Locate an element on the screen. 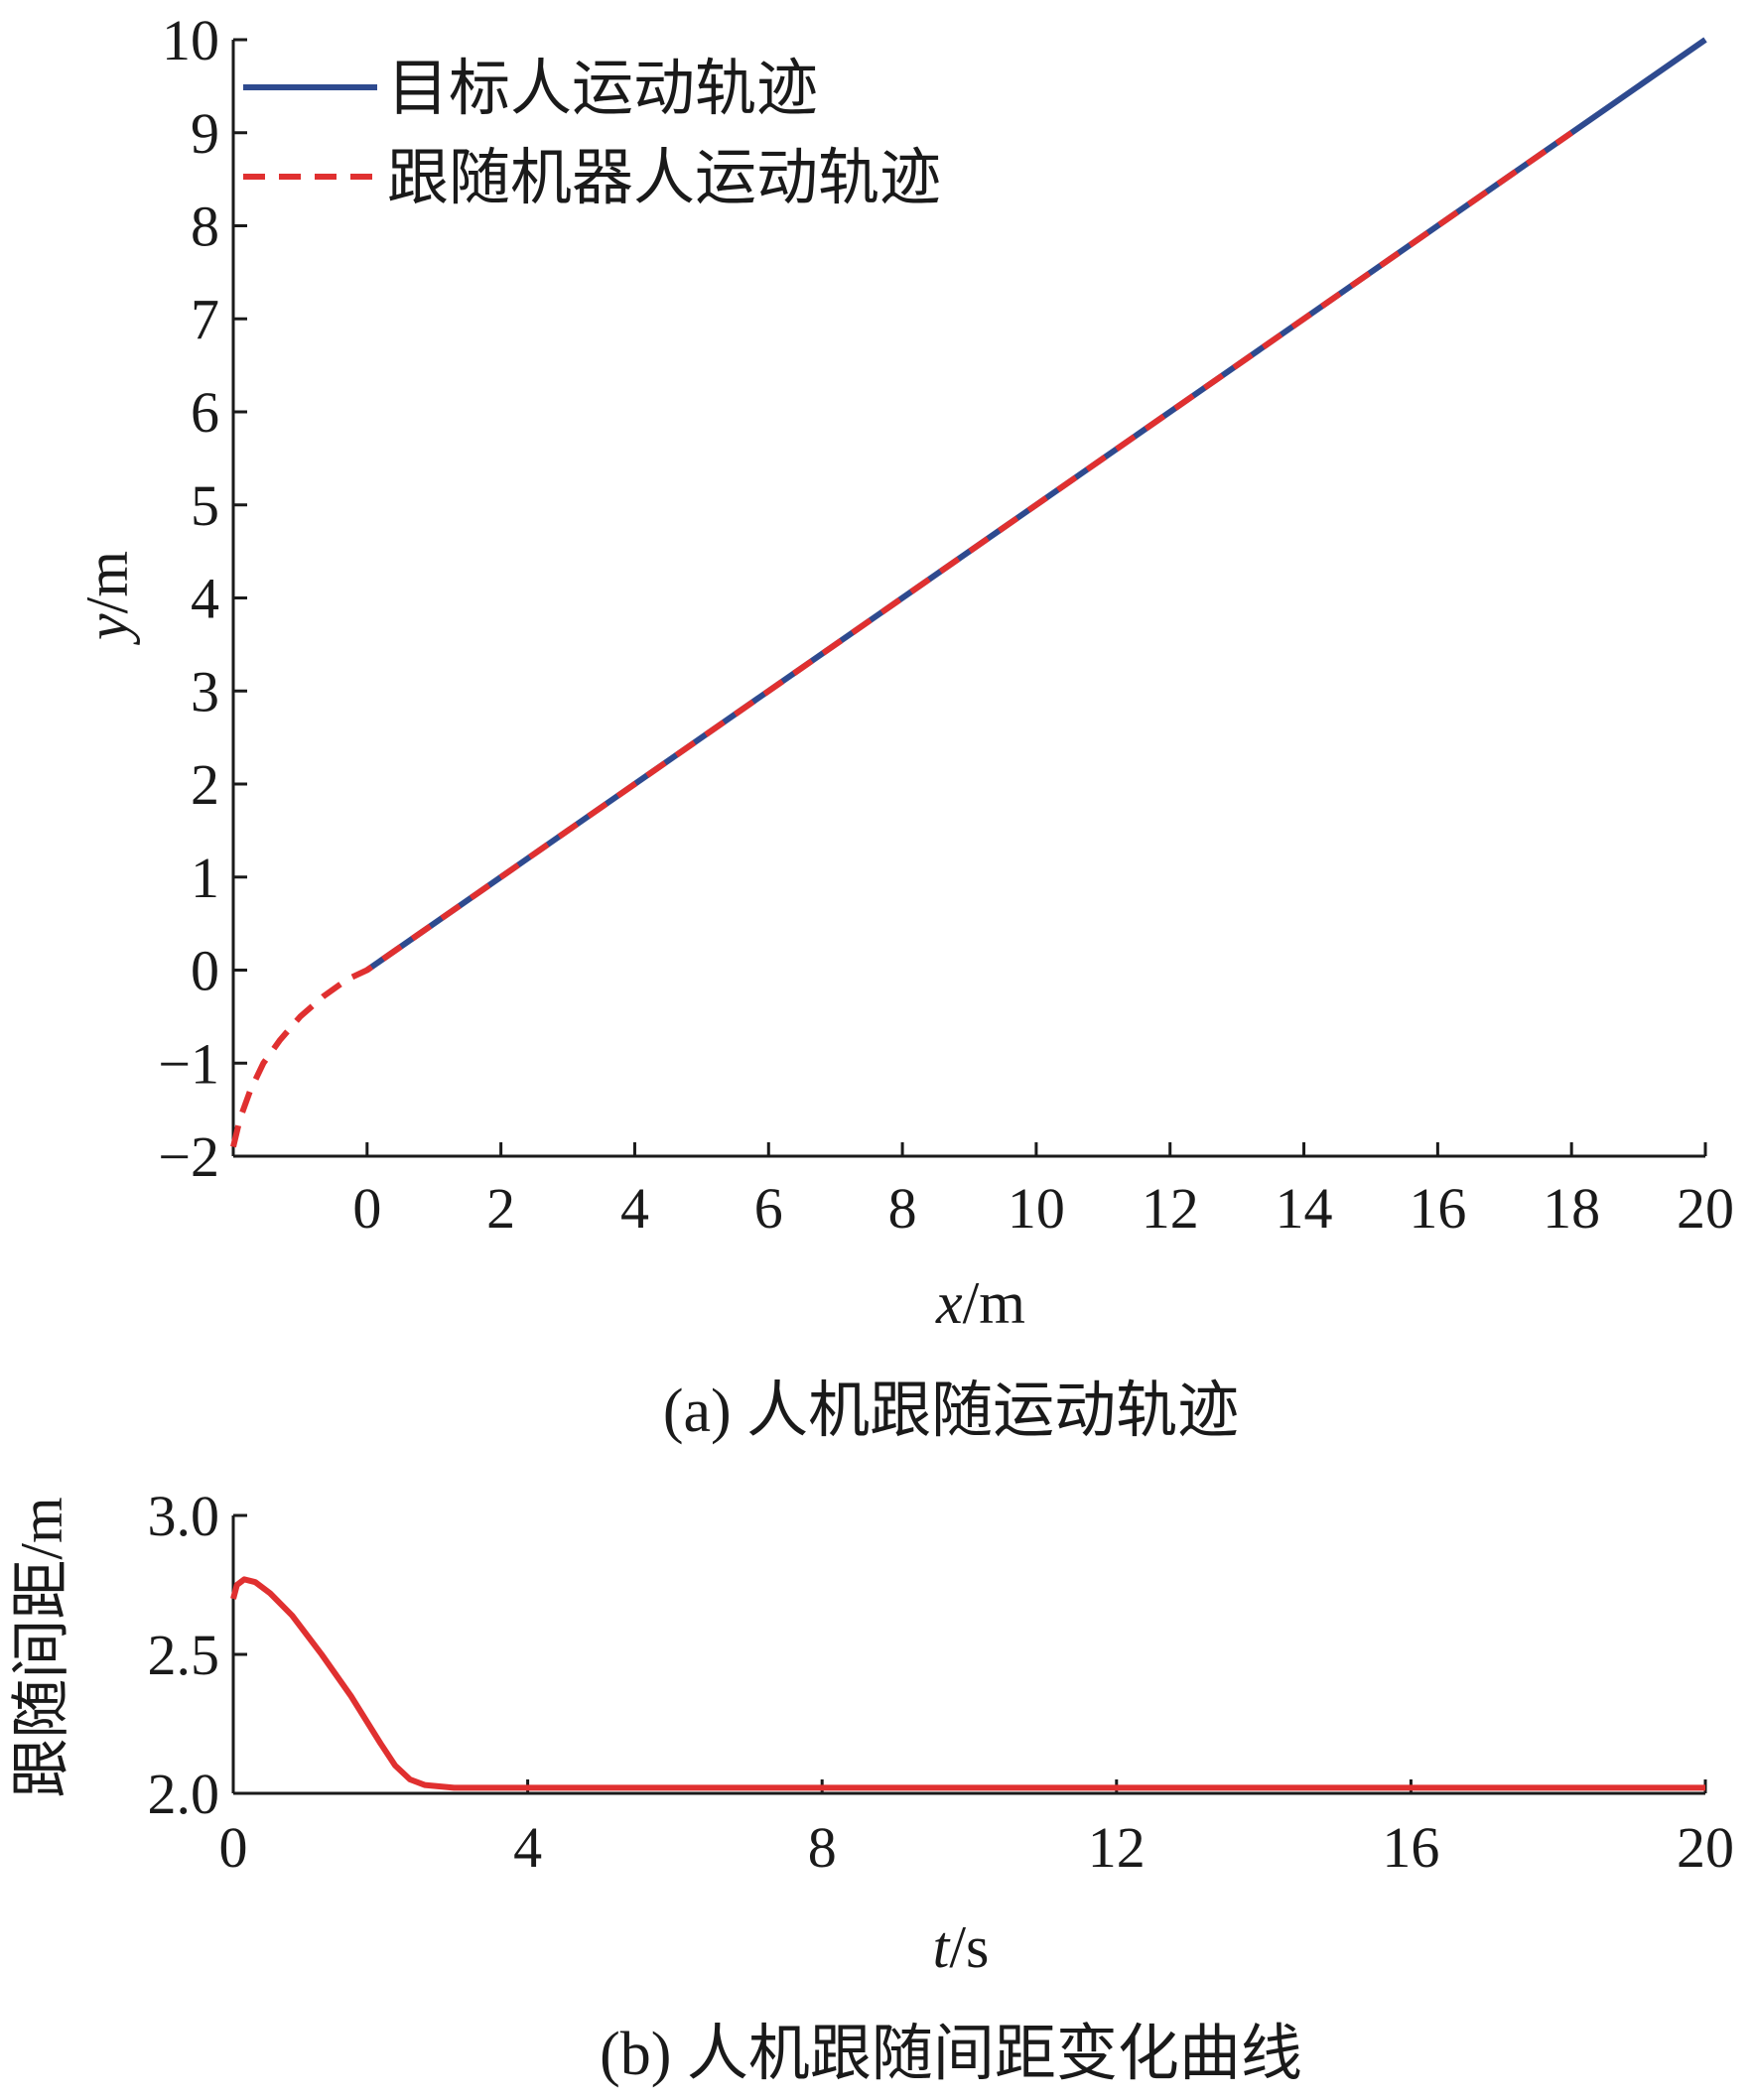 The height and width of the screenshot is (2100, 1754). y-tick-label: −2 is located at coordinates (188, 1157).